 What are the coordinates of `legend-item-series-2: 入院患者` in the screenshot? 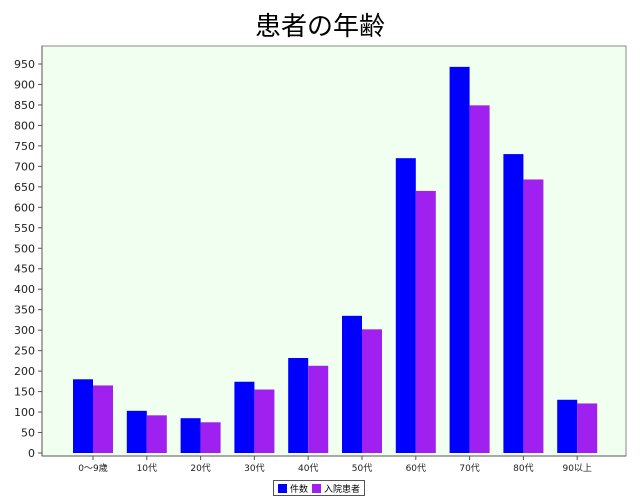 It's located at (336, 488).